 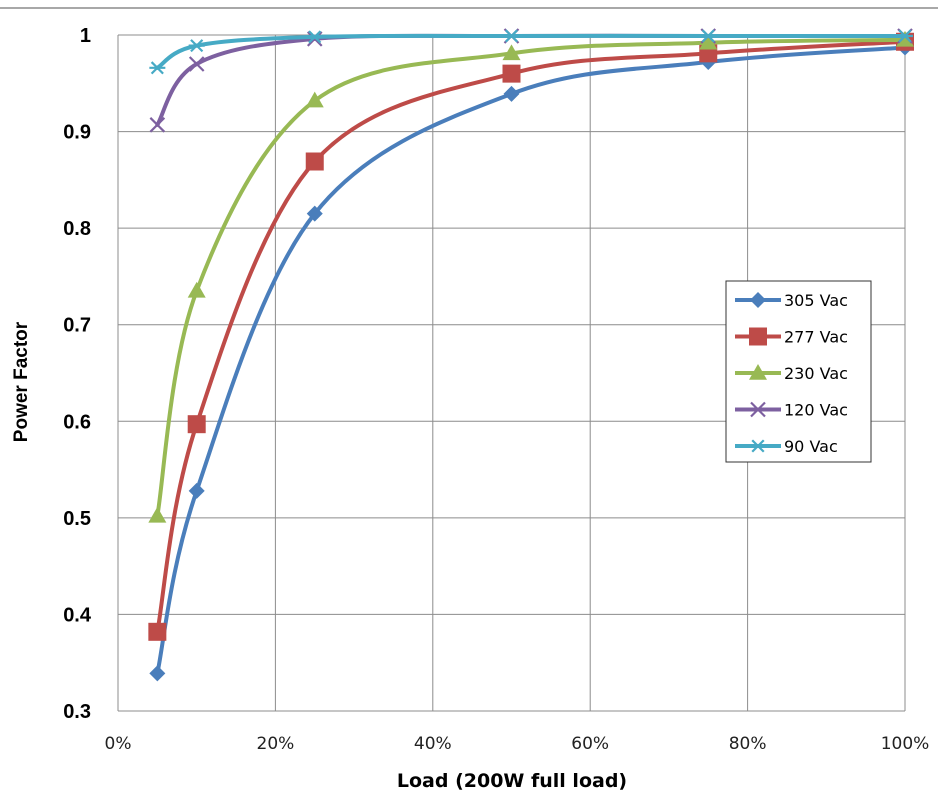 I want to click on x-tick-label: 0%, so click(x=118, y=744).